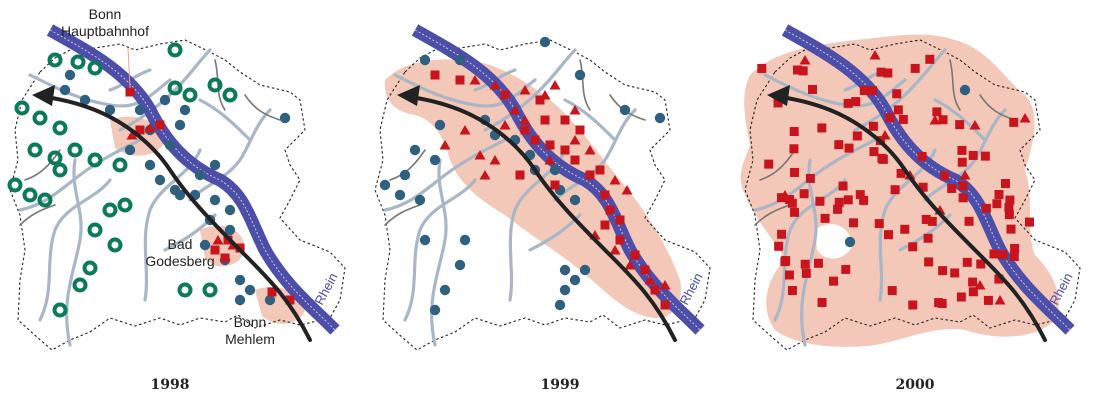 This screenshot has width=1095, height=402. What do you see at coordinates (250, 339) in the screenshot?
I see `label-bonn-mehlem-line2: Mehlem` at bounding box center [250, 339].